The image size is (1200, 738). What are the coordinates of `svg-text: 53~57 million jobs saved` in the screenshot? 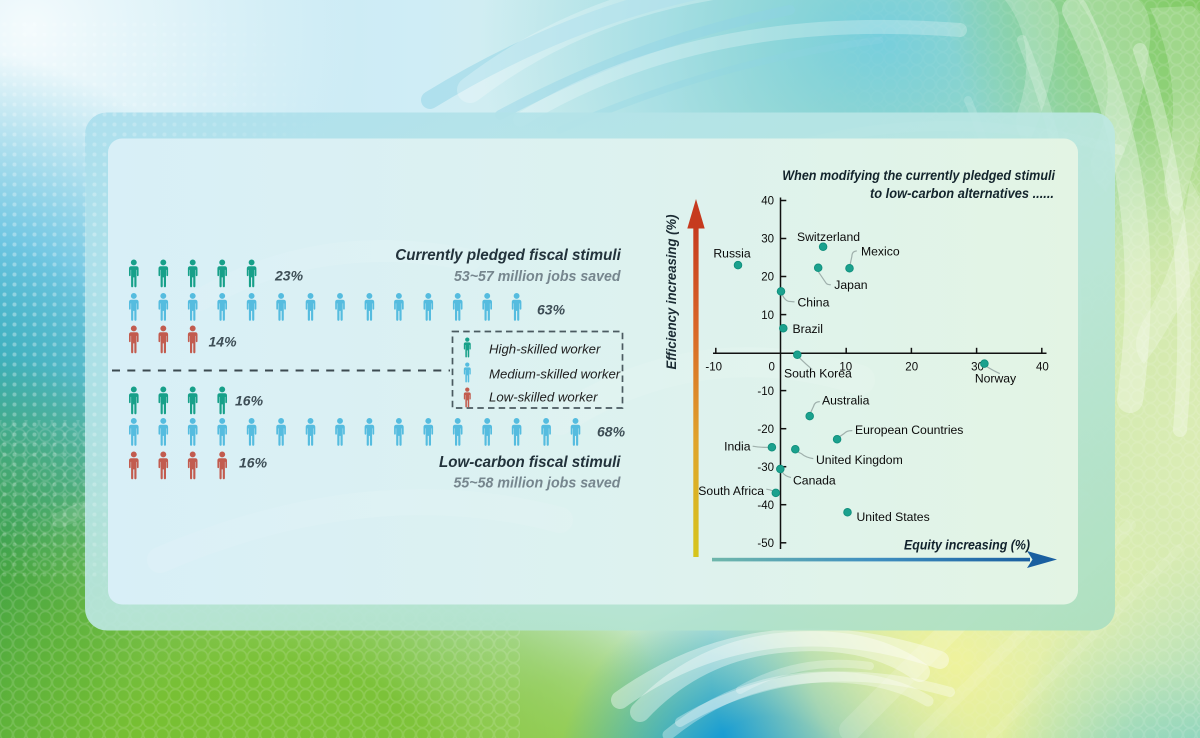 It's located at (537, 276).